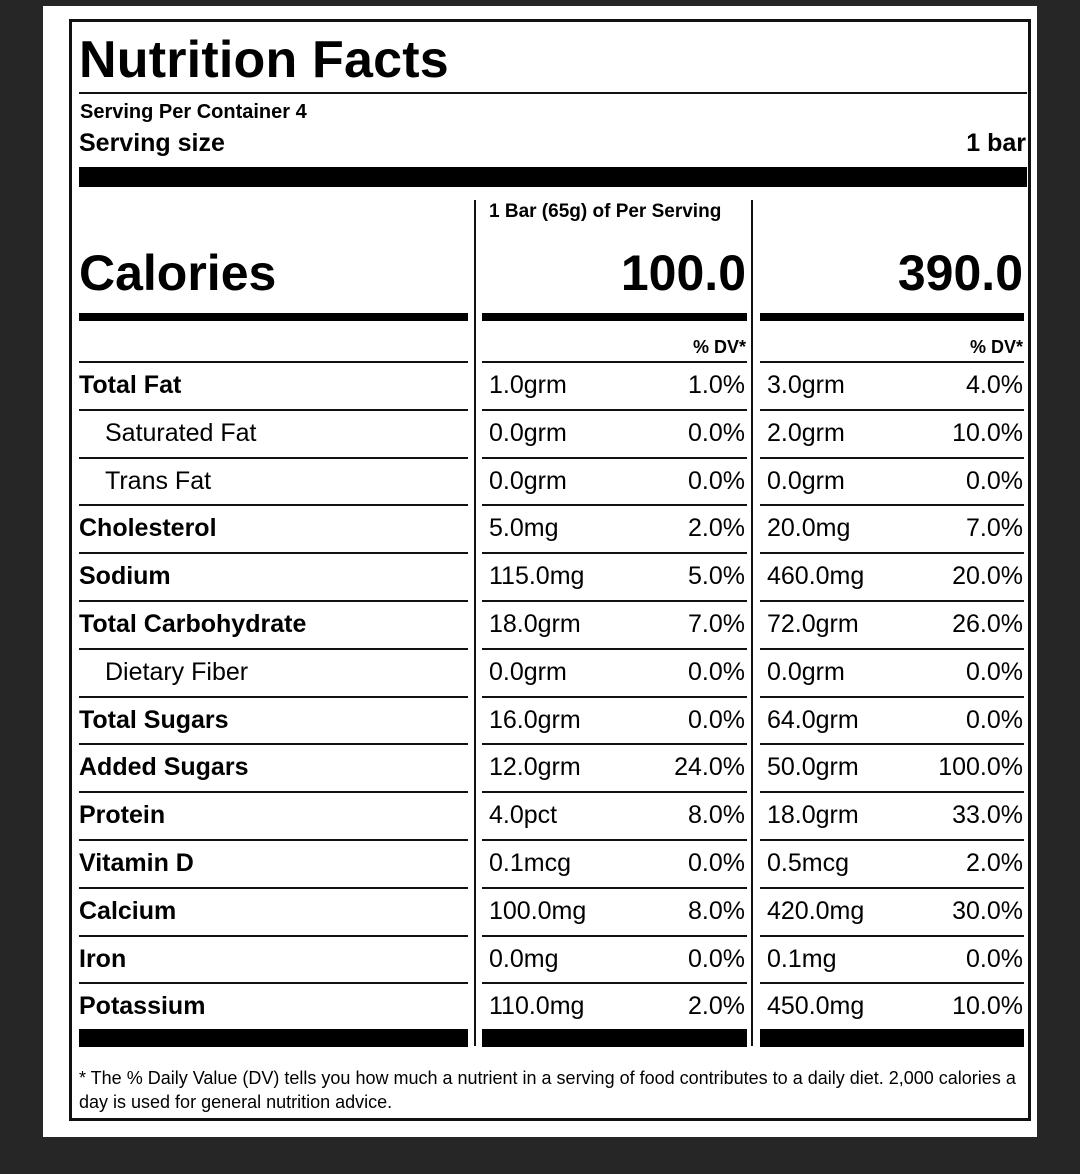  I want to click on bottom-bar-left, so click(273, 1038).